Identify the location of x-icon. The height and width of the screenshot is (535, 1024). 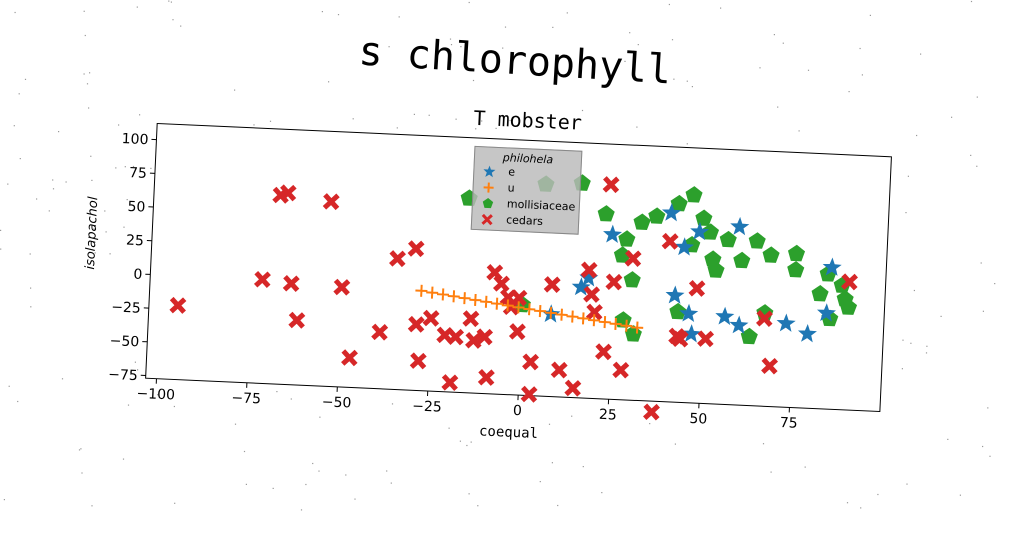
(487, 219).